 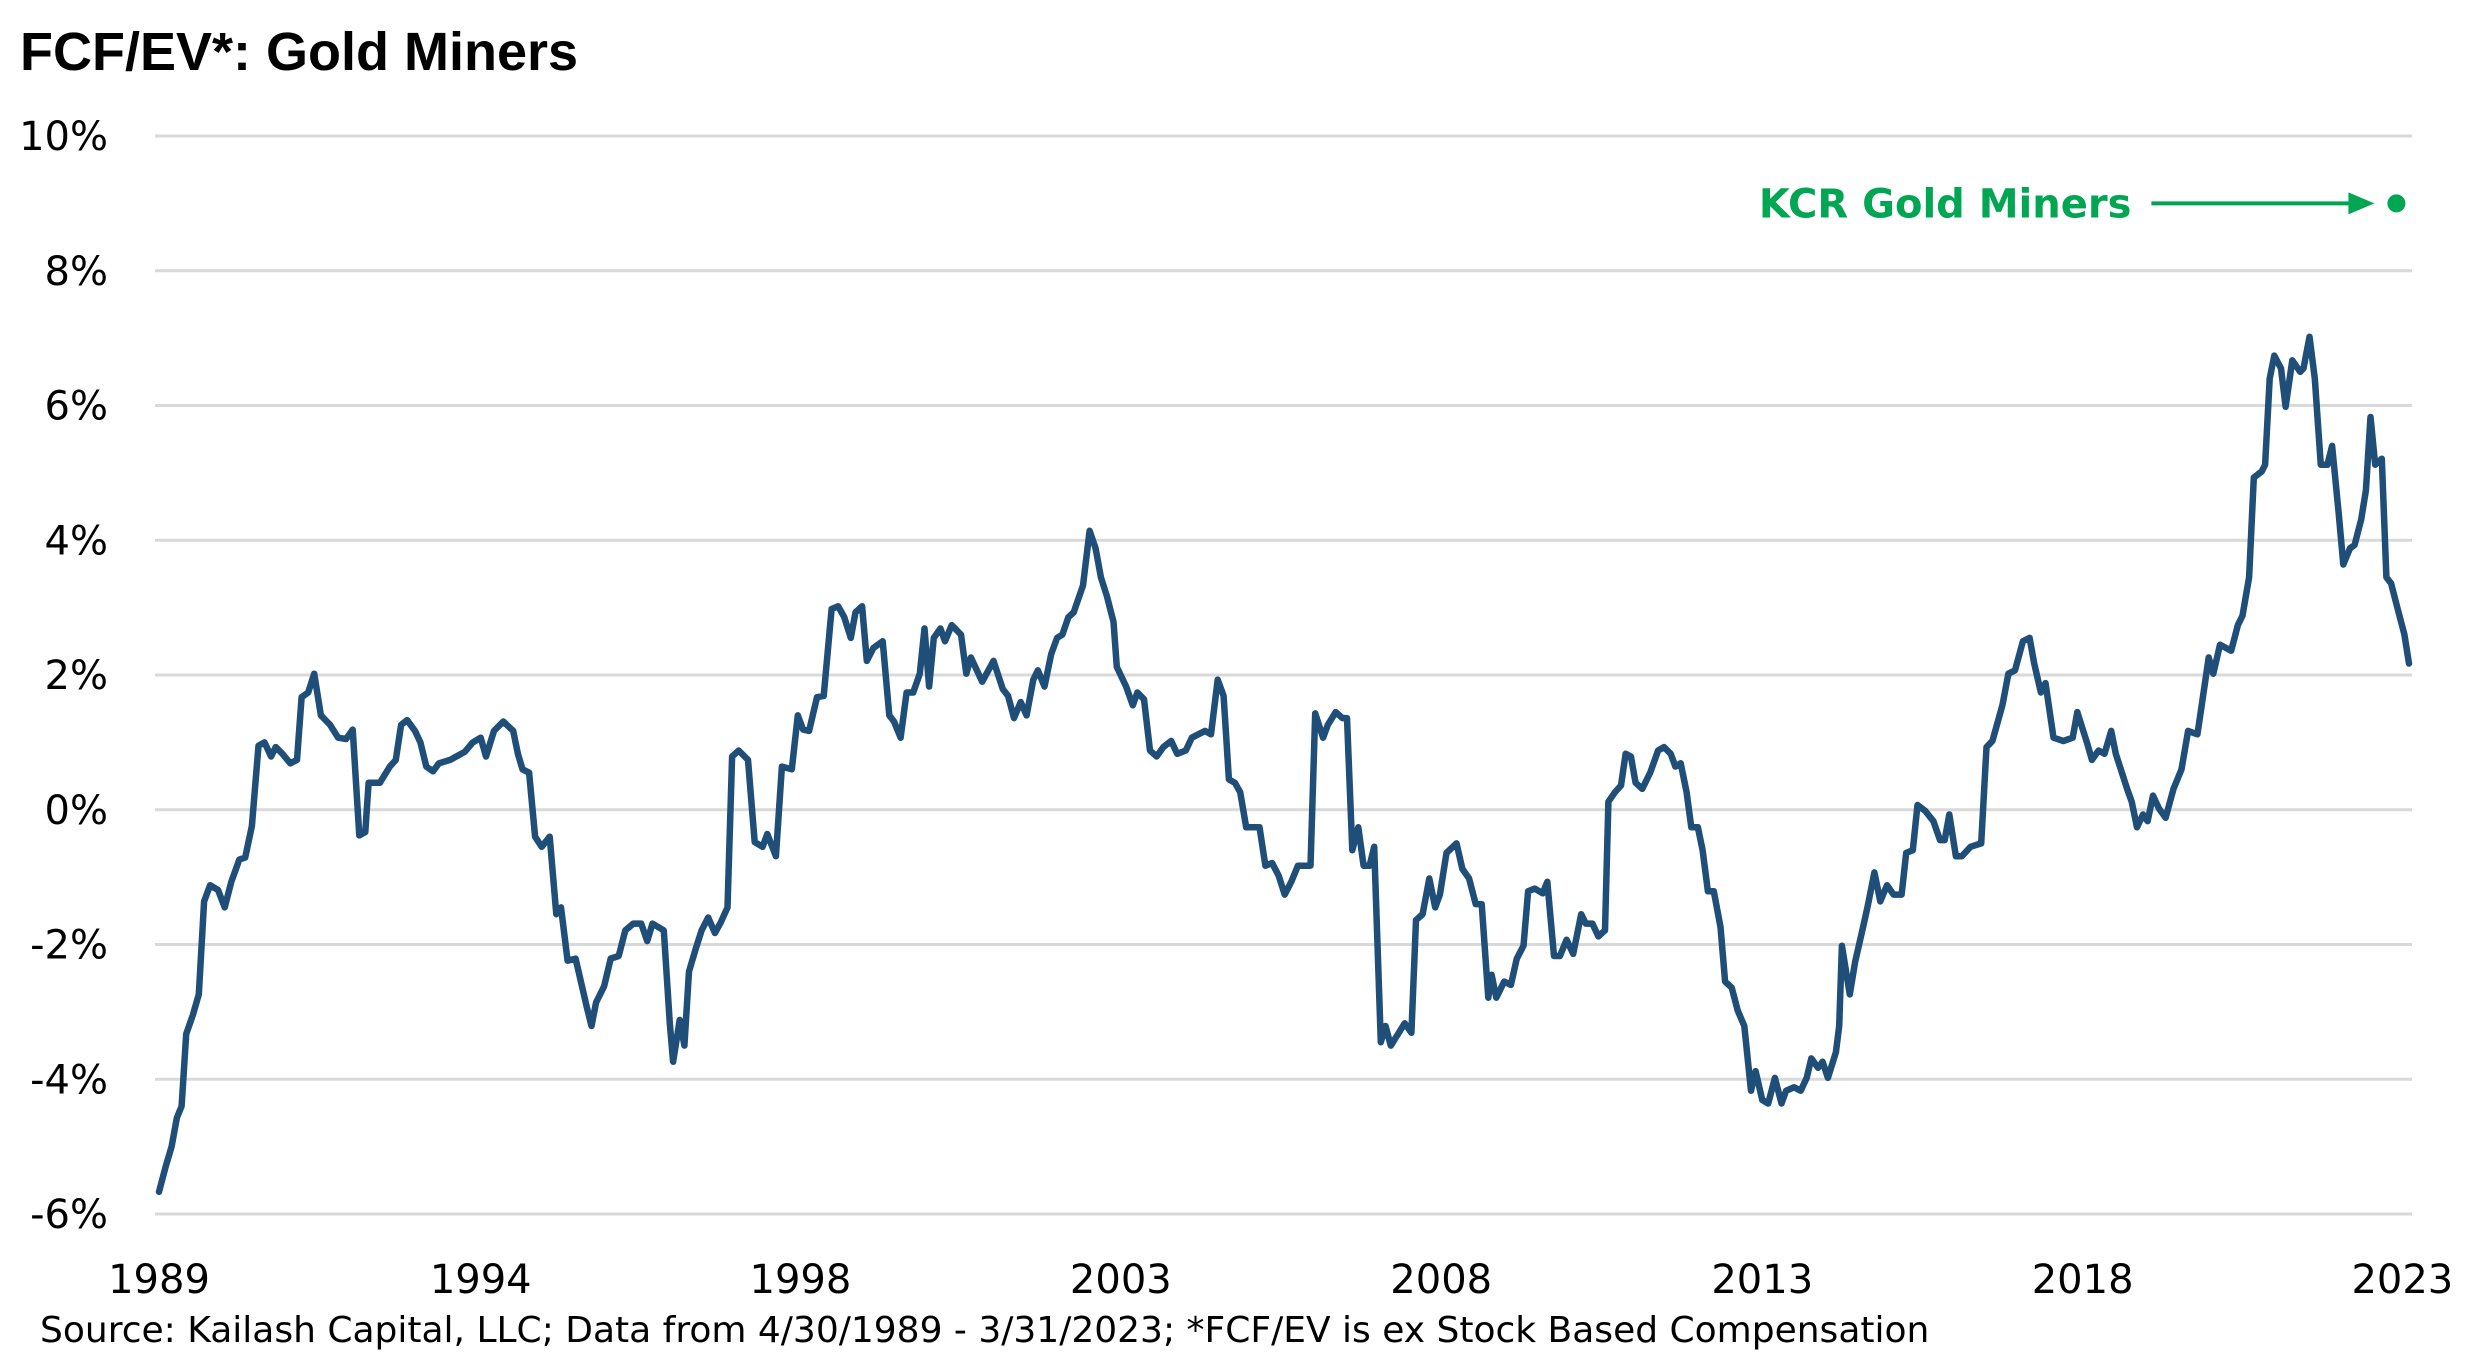 I want to click on arrow-head-icon, so click(x=2361, y=203).